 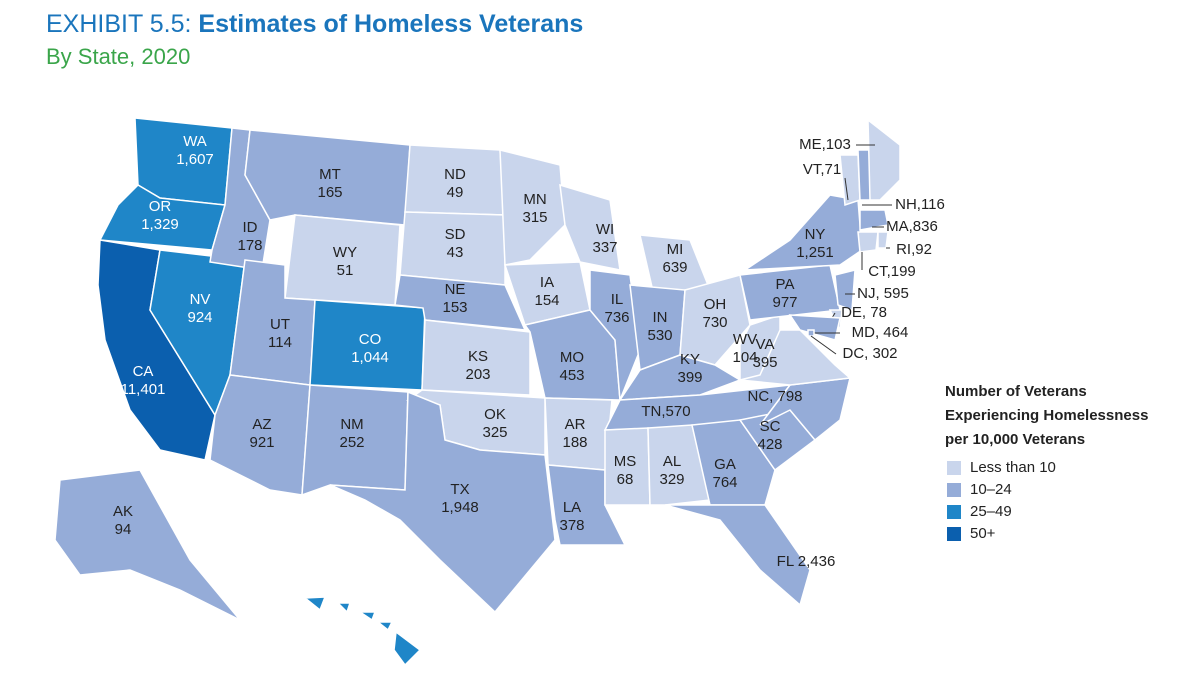 I want to click on state-label: 49, so click(x=455, y=192).